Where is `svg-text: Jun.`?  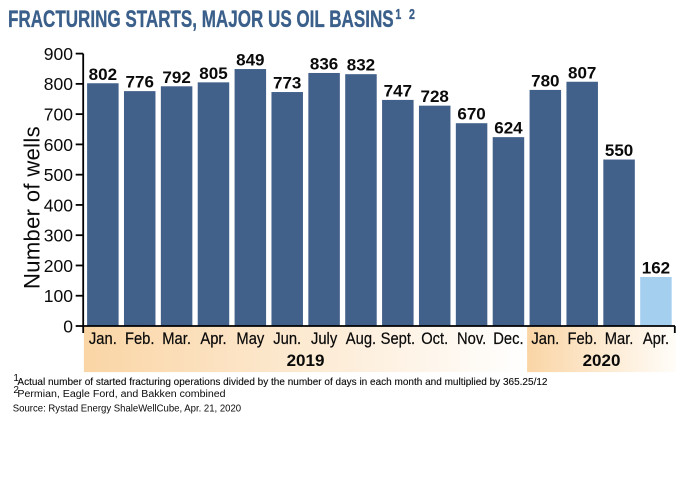
svg-text: Jun. is located at coordinates (287, 339).